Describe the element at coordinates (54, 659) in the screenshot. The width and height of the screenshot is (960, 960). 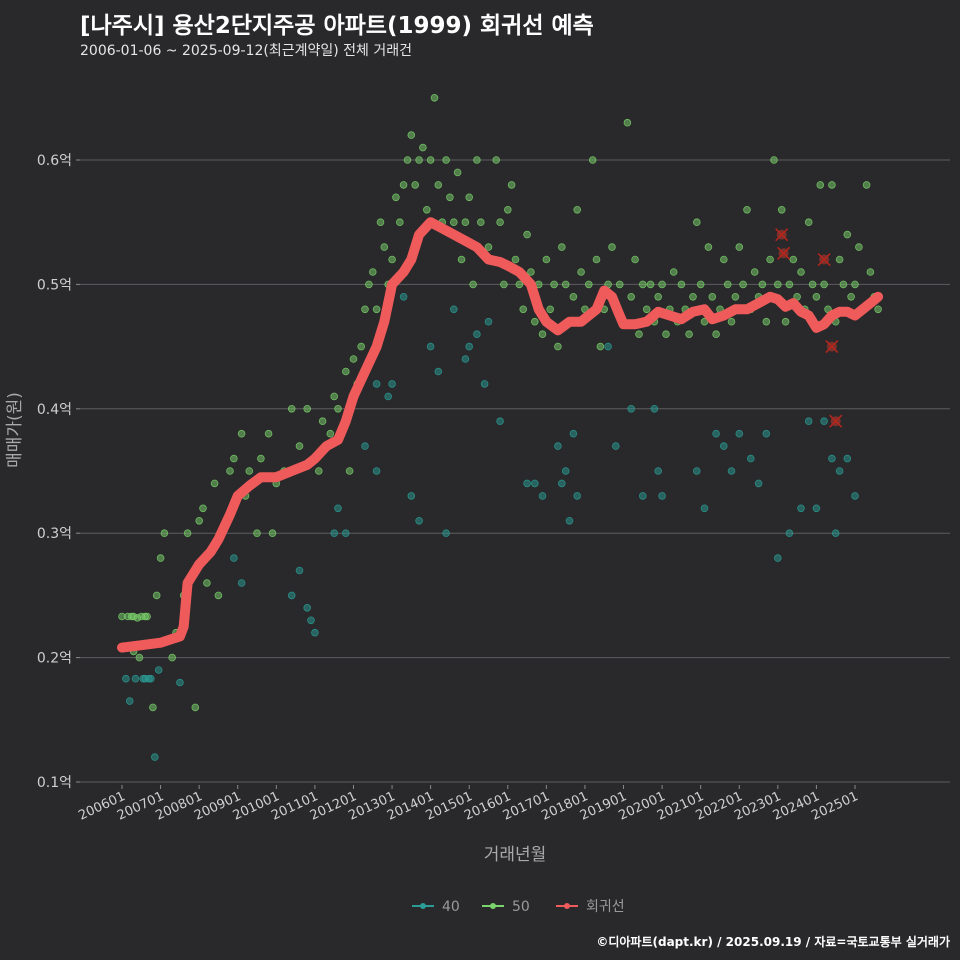
I see `y-tick-label: 0.2억` at that location.